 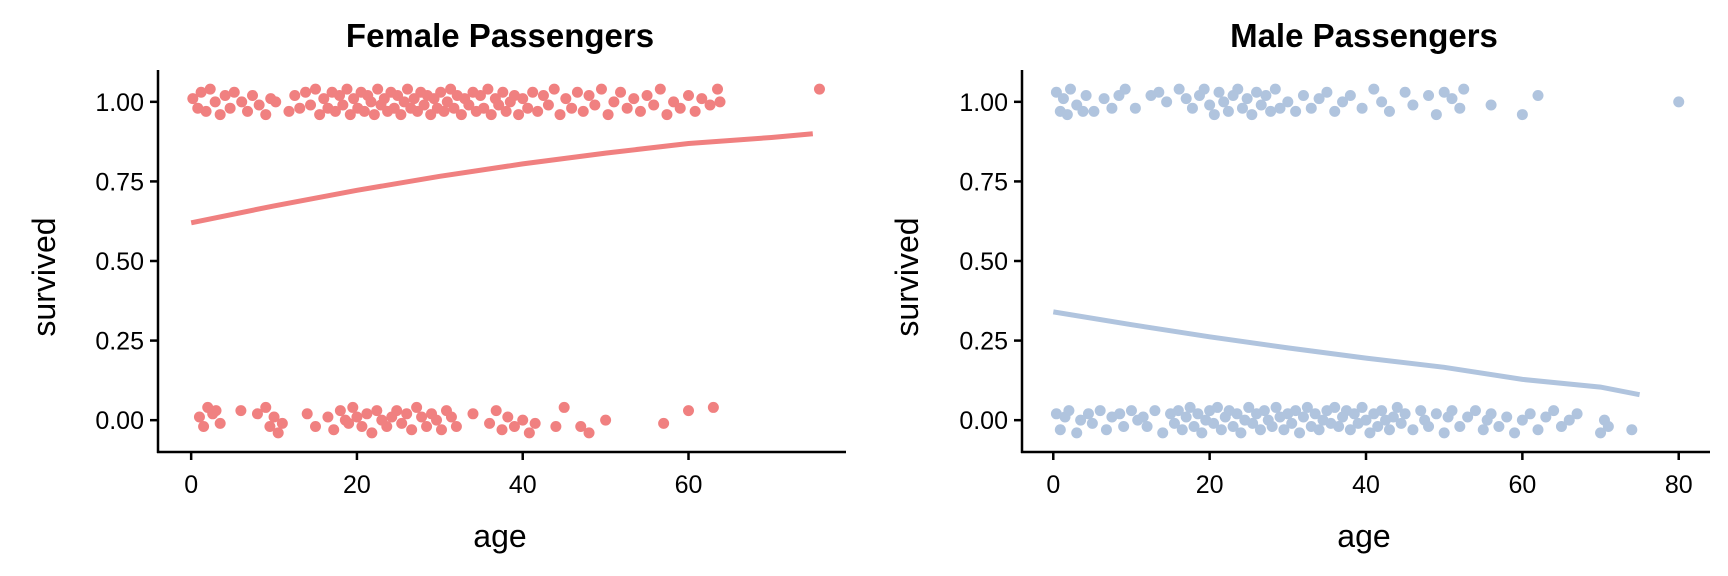 What do you see at coordinates (983, 421) in the screenshot?
I see `y-tick-label: 0.00` at bounding box center [983, 421].